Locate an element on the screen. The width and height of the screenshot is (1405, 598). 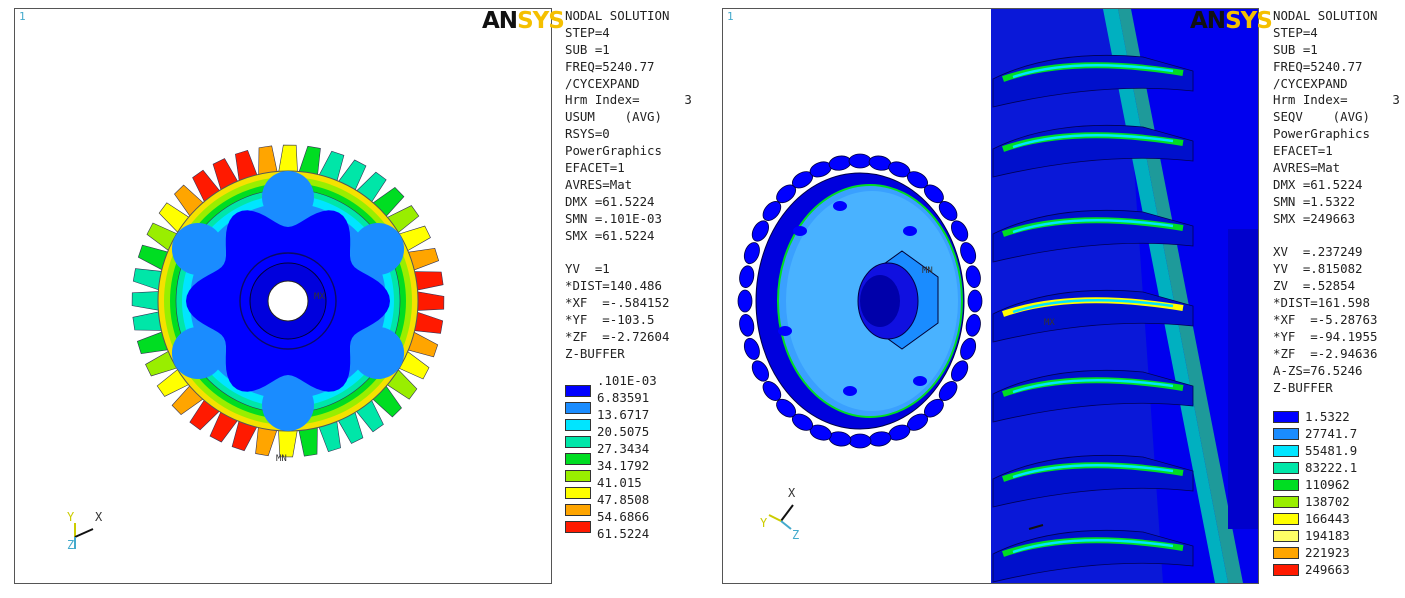
info-line: NODAL SOLUTION is located at coordinates (1325, 15).